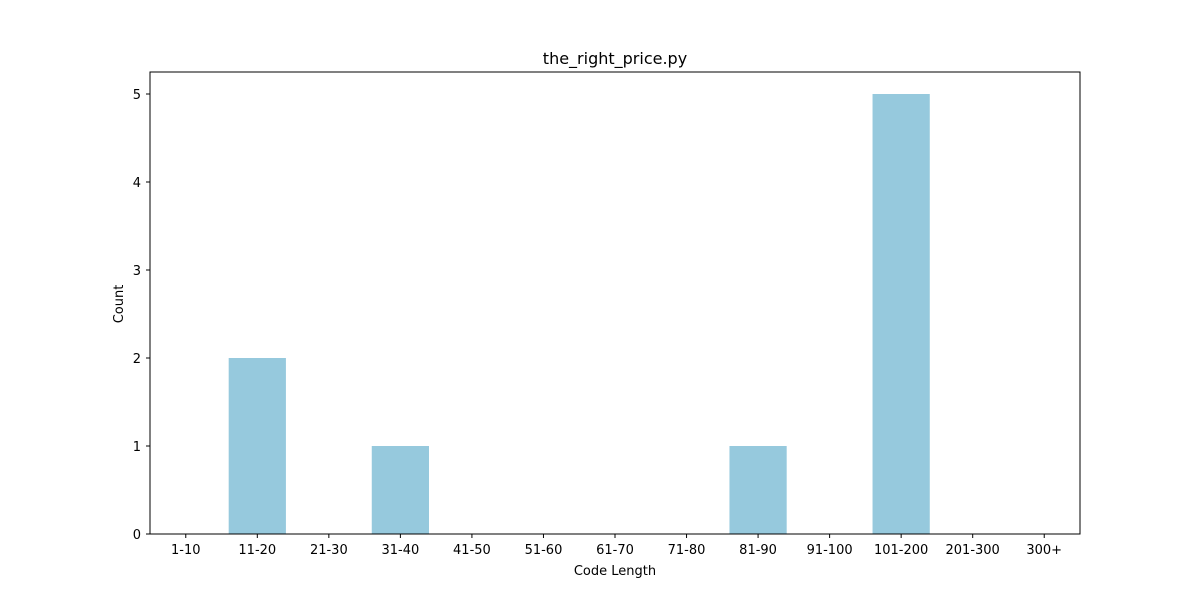 Image resolution: width=1200 pixels, height=605 pixels. Describe the element at coordinates (137, 447) in the screenshot. I see `y-tick-label: 1` at that location.